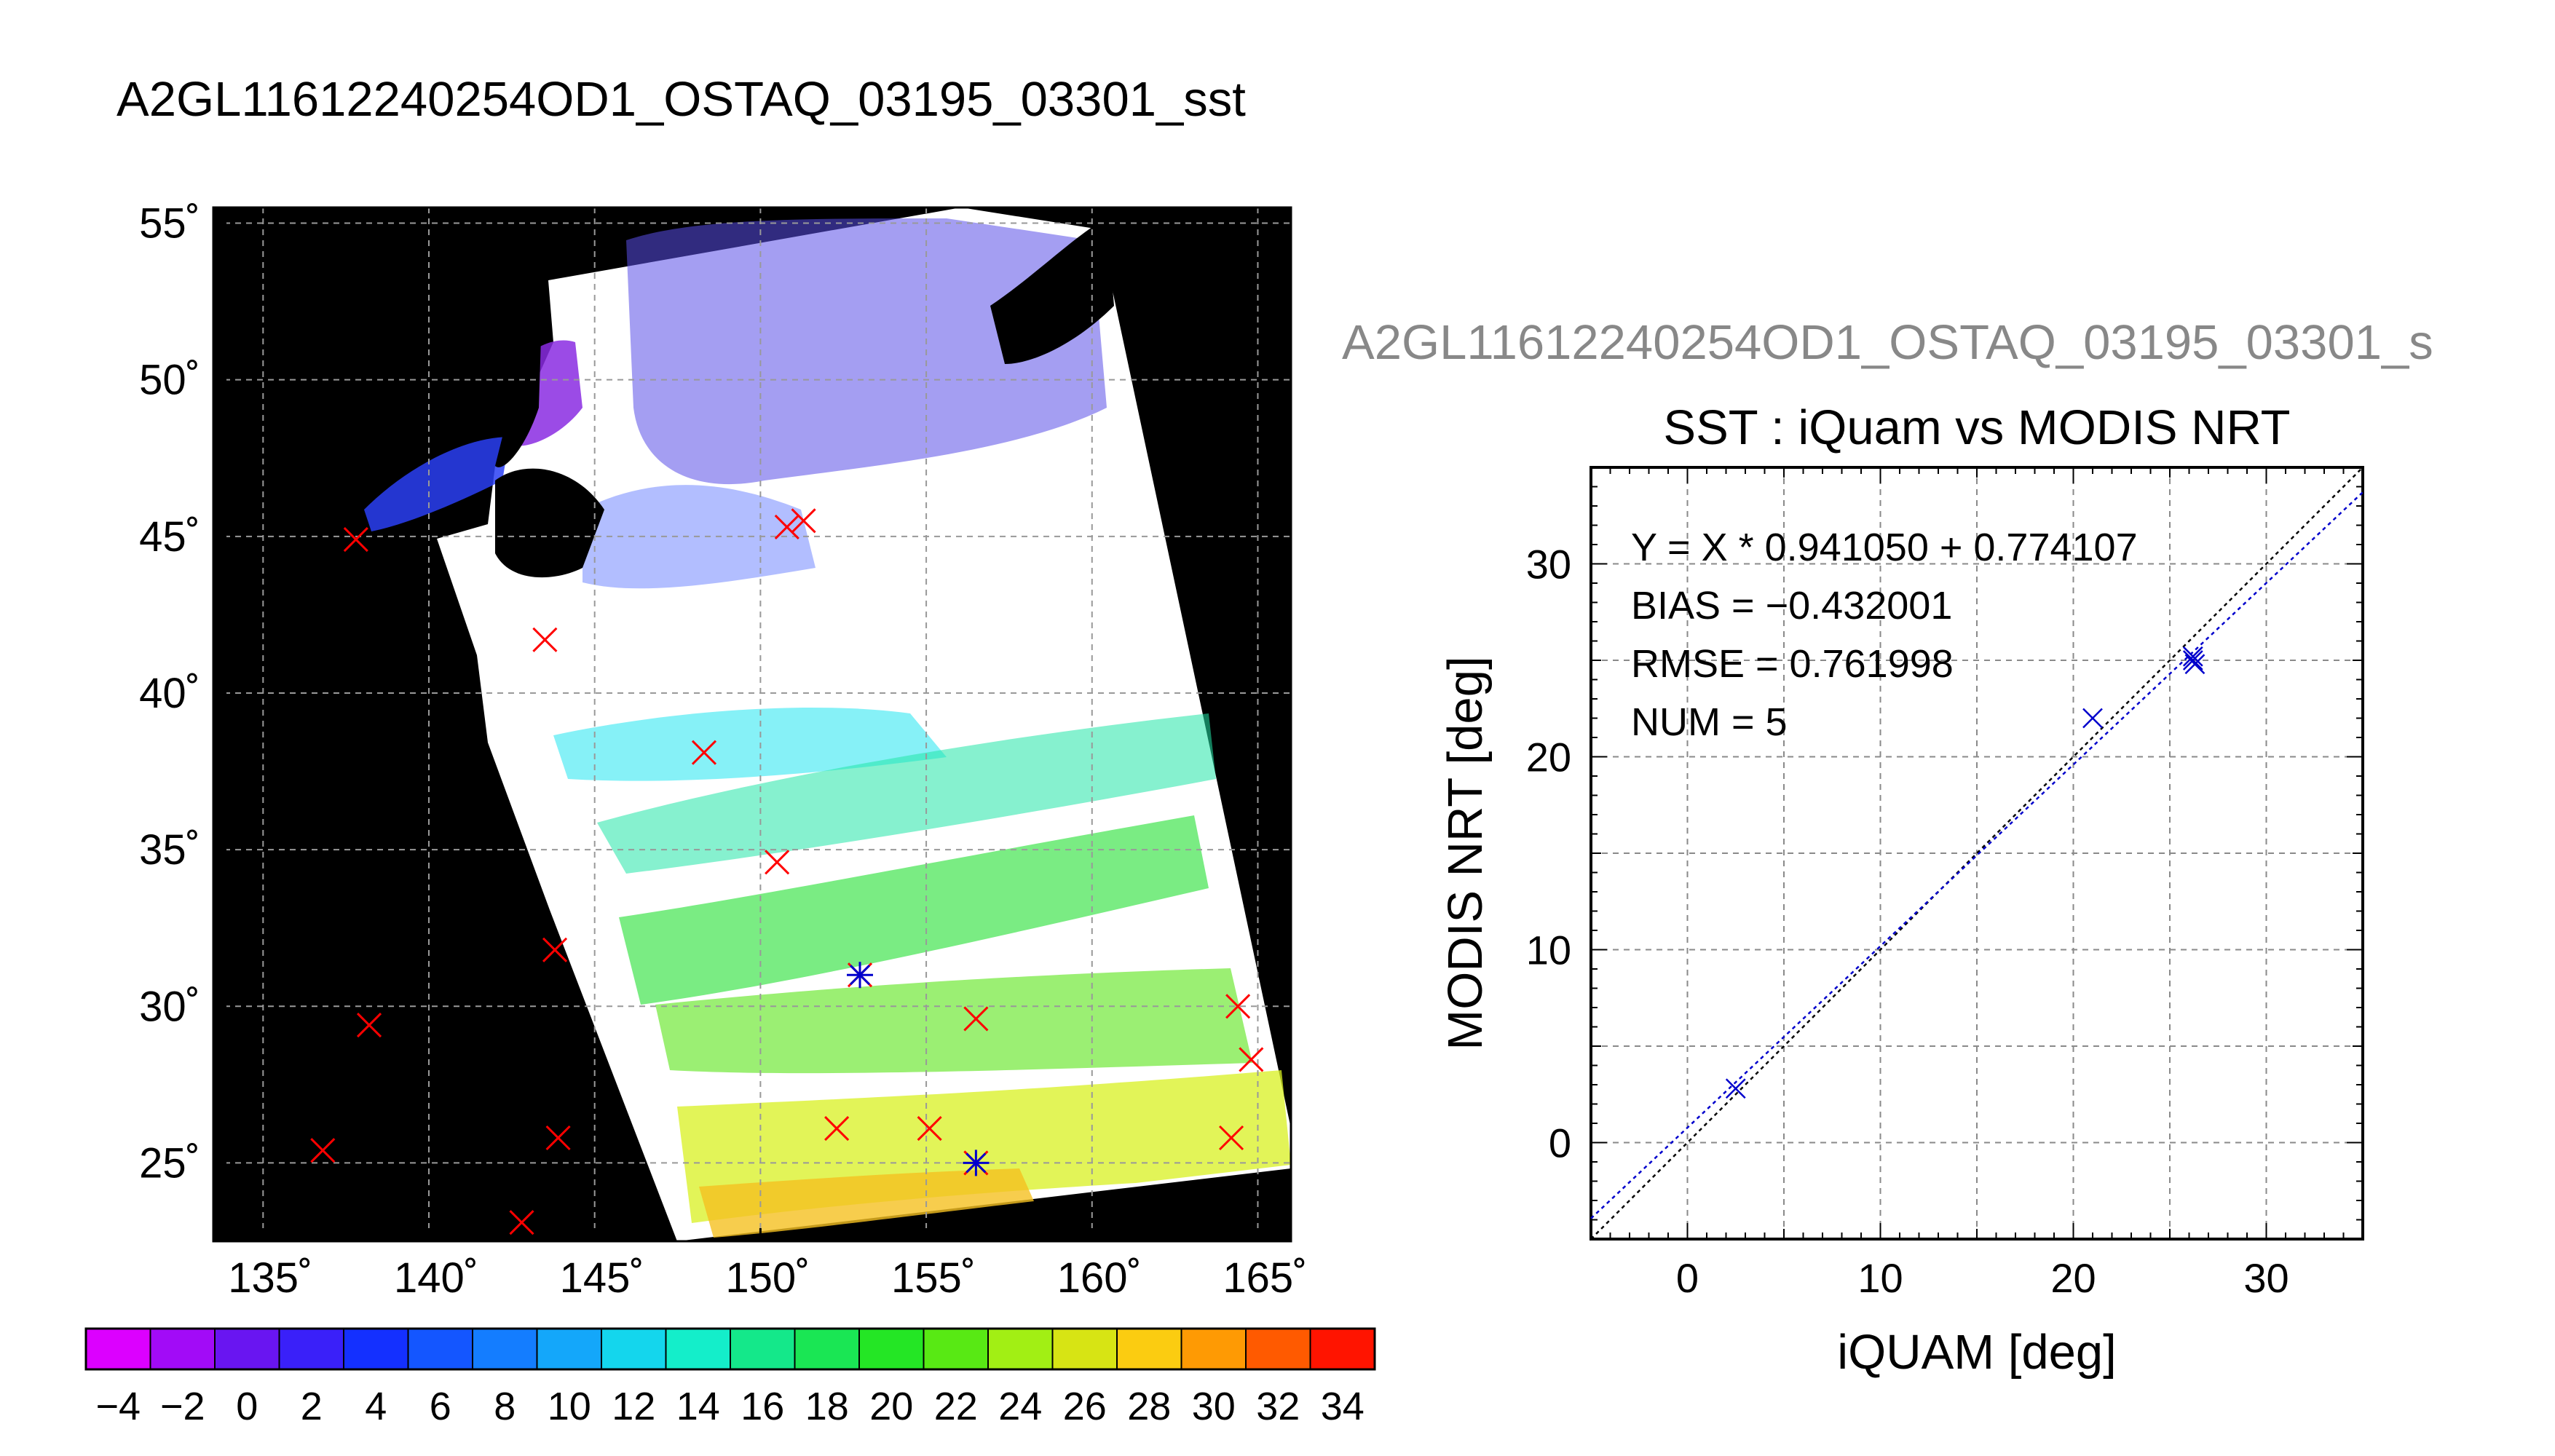 Image resolution: width=2555 pixels, height=1456 pixels. Describe the element at coordinates (681, 99) in the screenshot. I see `page-title: A2GL11612240254OD1_OSTAQ_03195_03301_sst` at that location.